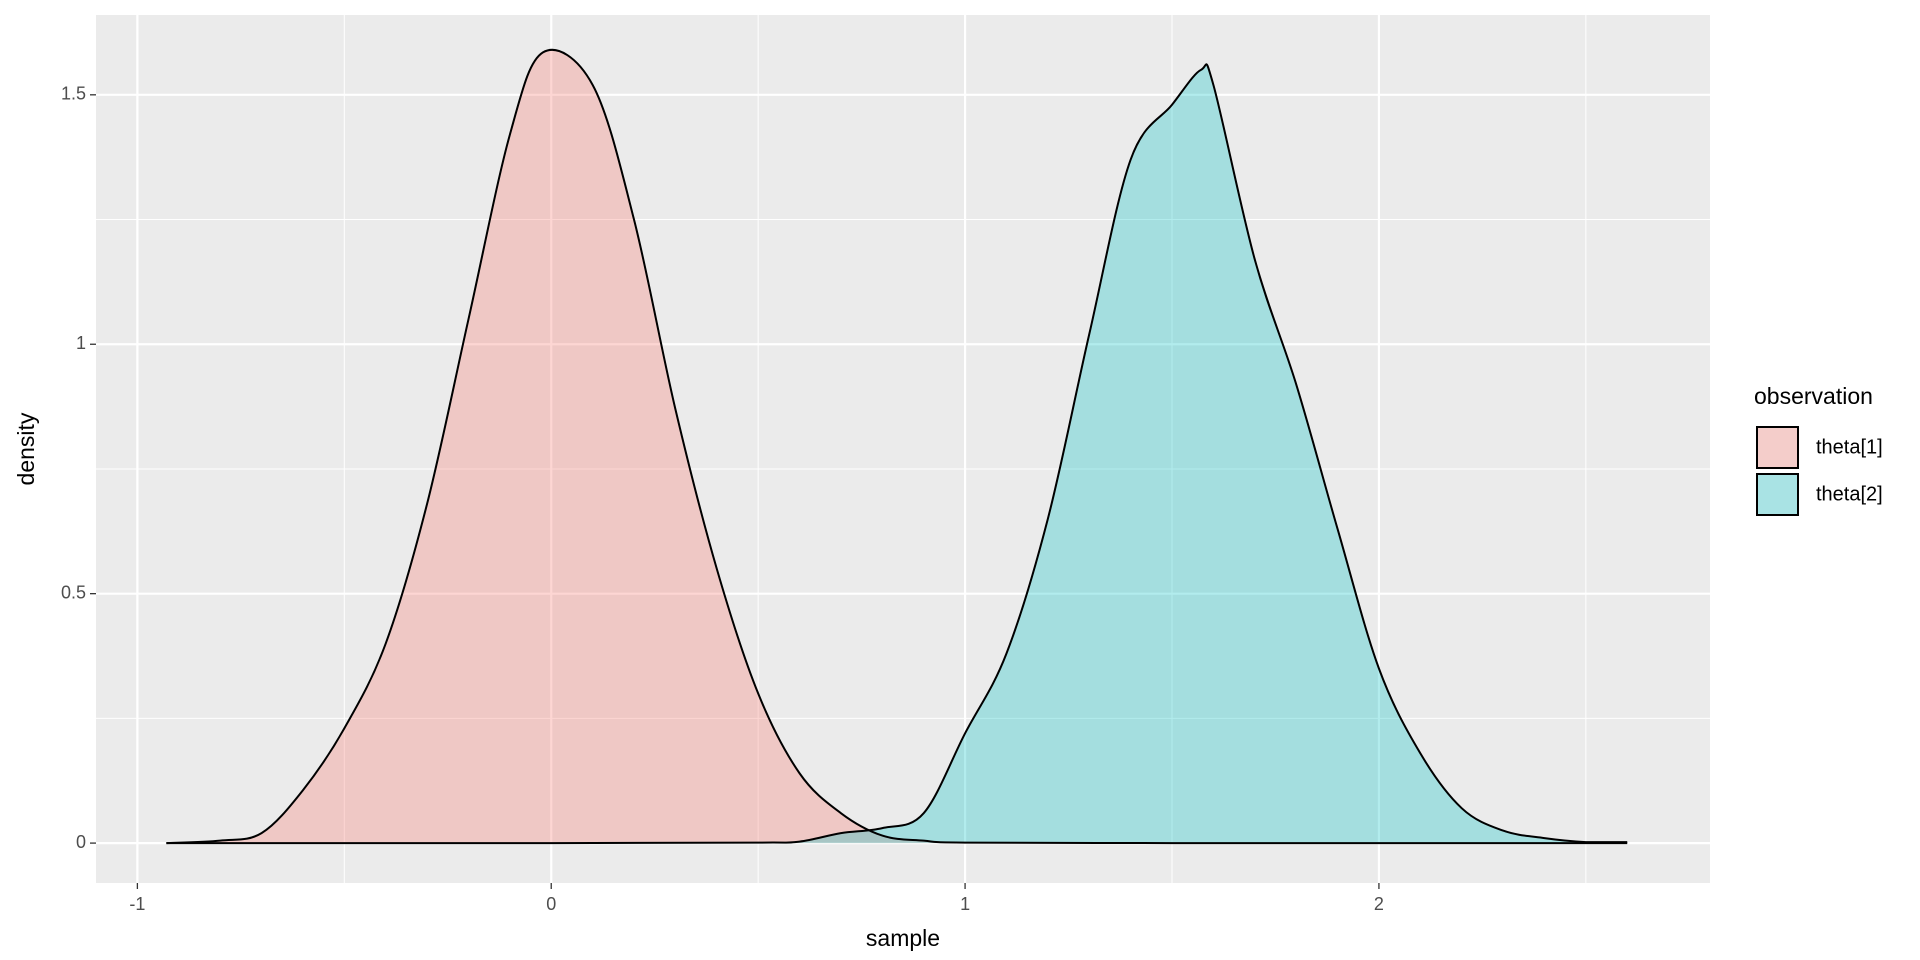 This screenshot has height=960, width=1920. Describe the element at coordinates (26, 448) in the screenshot. I see `y-axis-title: density` at that location.